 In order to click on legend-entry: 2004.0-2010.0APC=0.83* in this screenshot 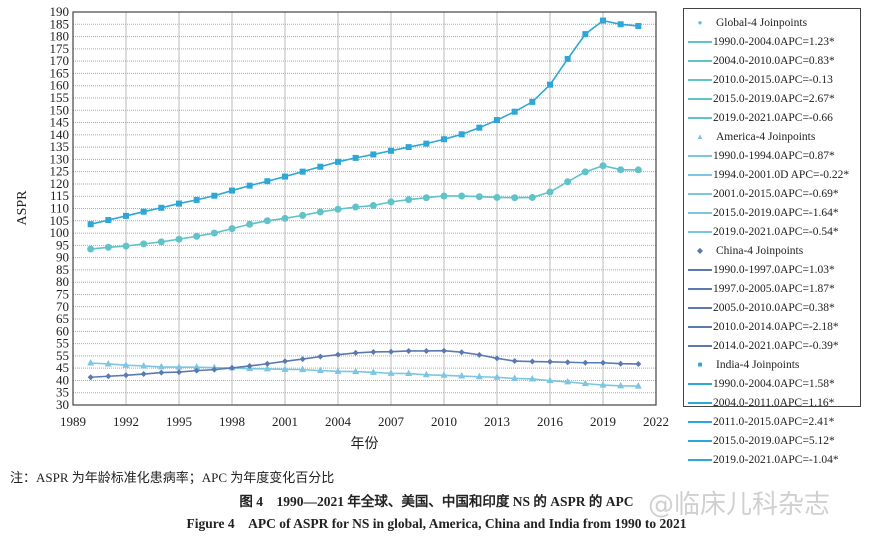, I will do `click(772, 60)`.